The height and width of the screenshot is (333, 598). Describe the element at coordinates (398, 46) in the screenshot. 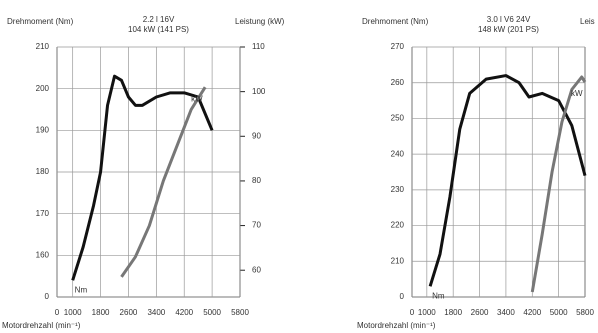

I see `y-tick-label: 270` at that location.